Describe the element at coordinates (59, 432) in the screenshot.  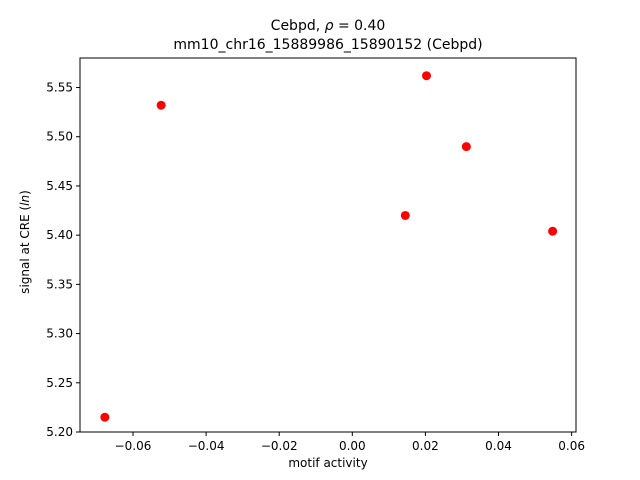
I see `y-tick-label-0: 5.20` at that location.